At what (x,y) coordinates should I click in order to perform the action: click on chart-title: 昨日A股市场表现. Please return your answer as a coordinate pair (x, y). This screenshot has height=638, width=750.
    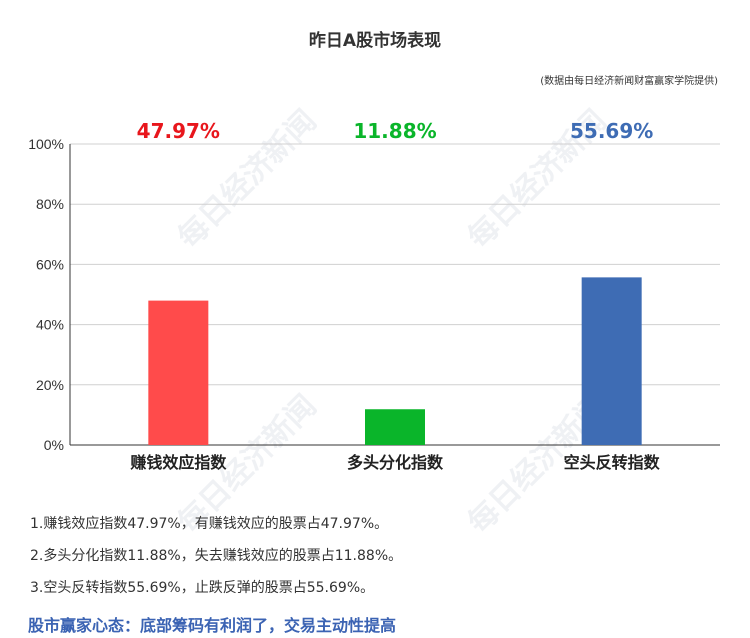
    Looking at the image, I should click on (375, 41).